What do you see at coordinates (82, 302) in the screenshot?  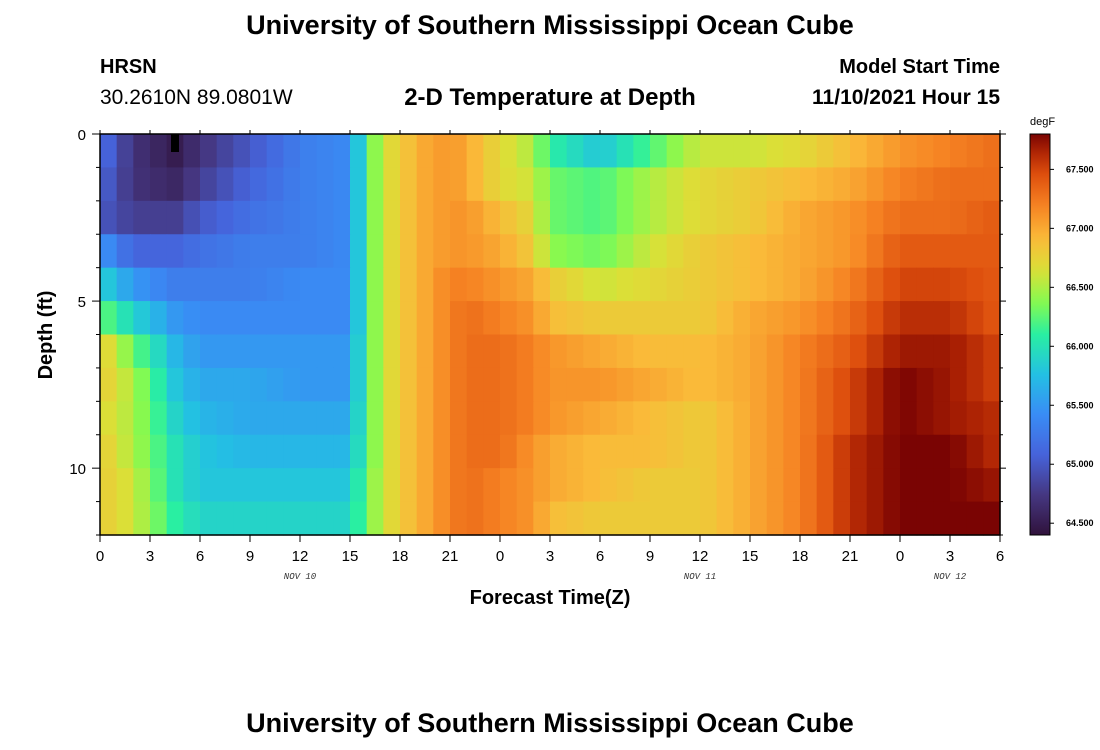 I see `y-tick-label: 5` at bounding box center [82, 302].